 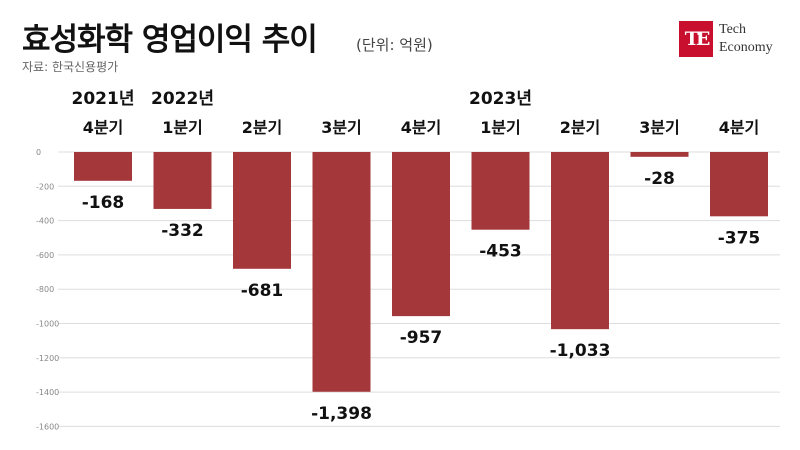 I want to click on value-label: -168, so click(x=103, y=203).